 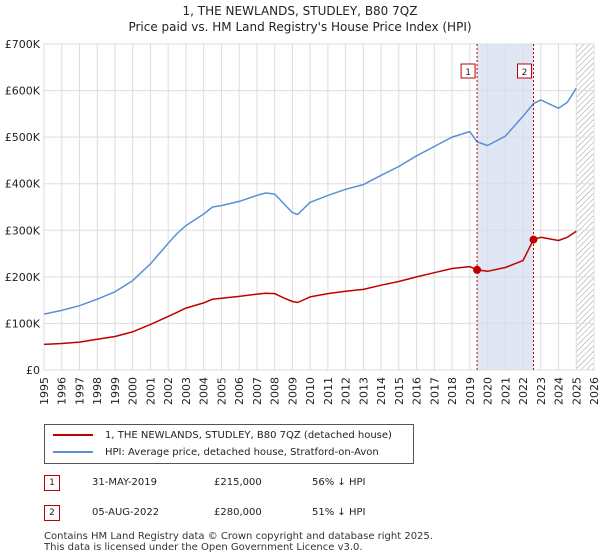 What do you see at coordinates (126, 512) in the screenshot?
I see `transaction-date: 05-AUG-2022` at bounding box center [126, 512].